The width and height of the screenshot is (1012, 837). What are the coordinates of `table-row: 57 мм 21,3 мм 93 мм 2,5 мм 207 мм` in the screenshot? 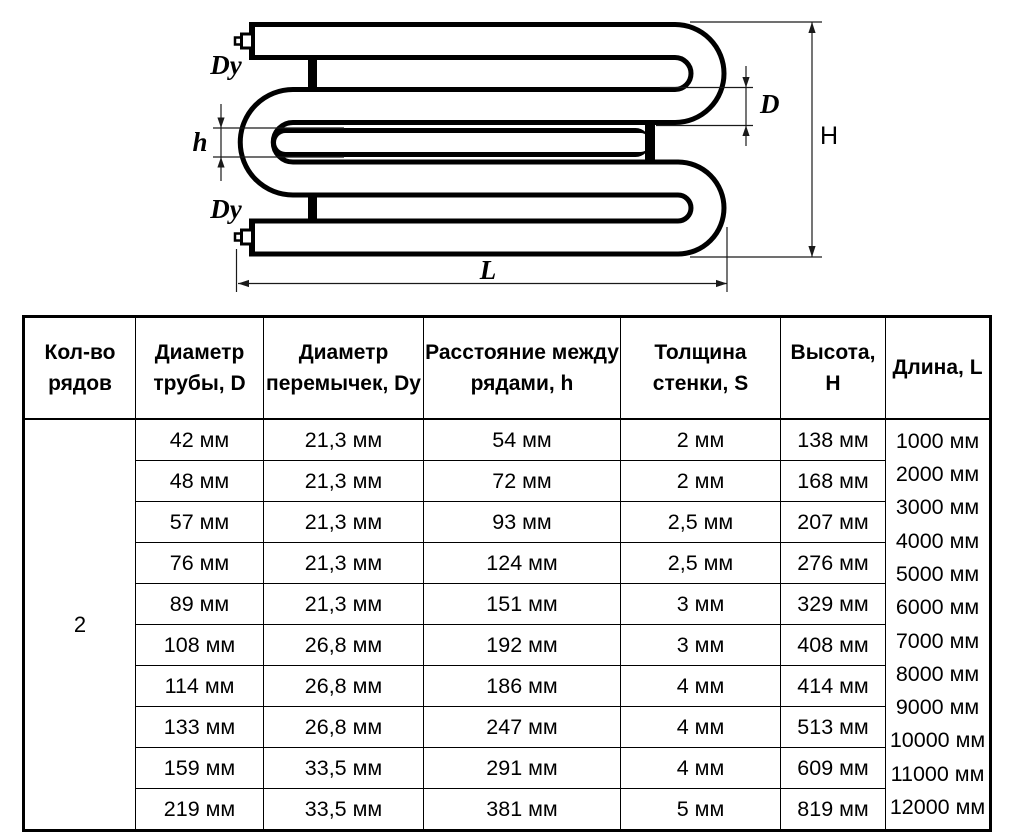 It's located at (507, 522).